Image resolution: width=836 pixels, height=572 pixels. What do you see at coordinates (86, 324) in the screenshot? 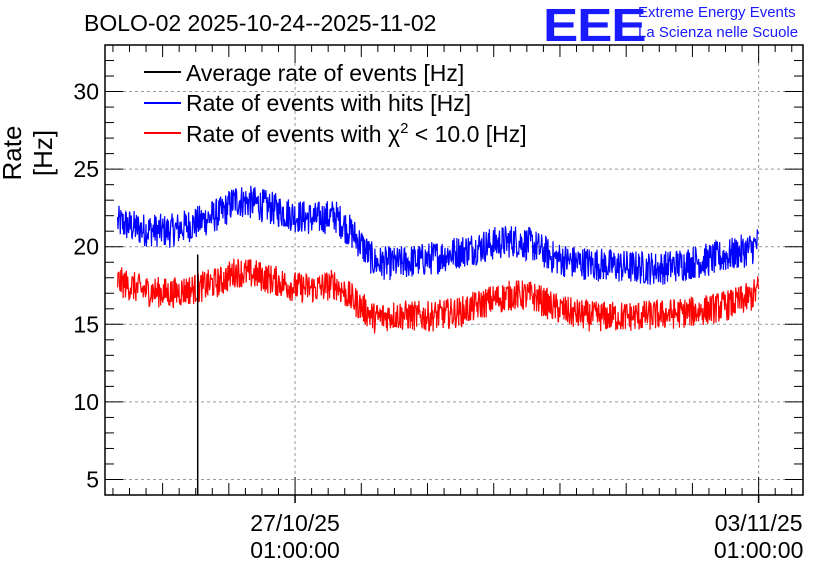
I see `y-tick-label: 15` at bounding box center [86, 324].